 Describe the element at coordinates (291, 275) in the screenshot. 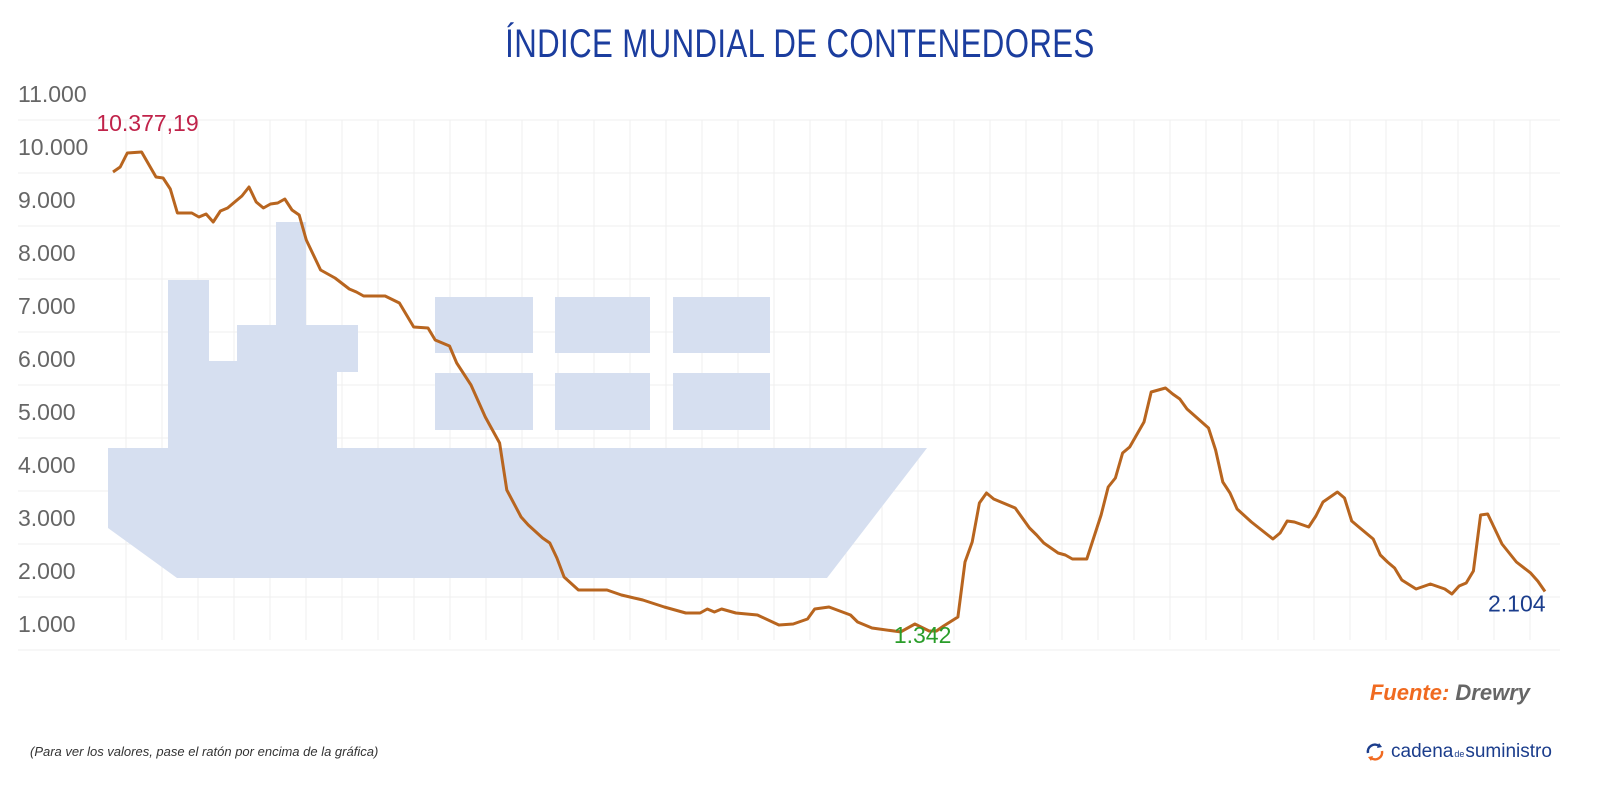

I see `ship-funnel` at that location.